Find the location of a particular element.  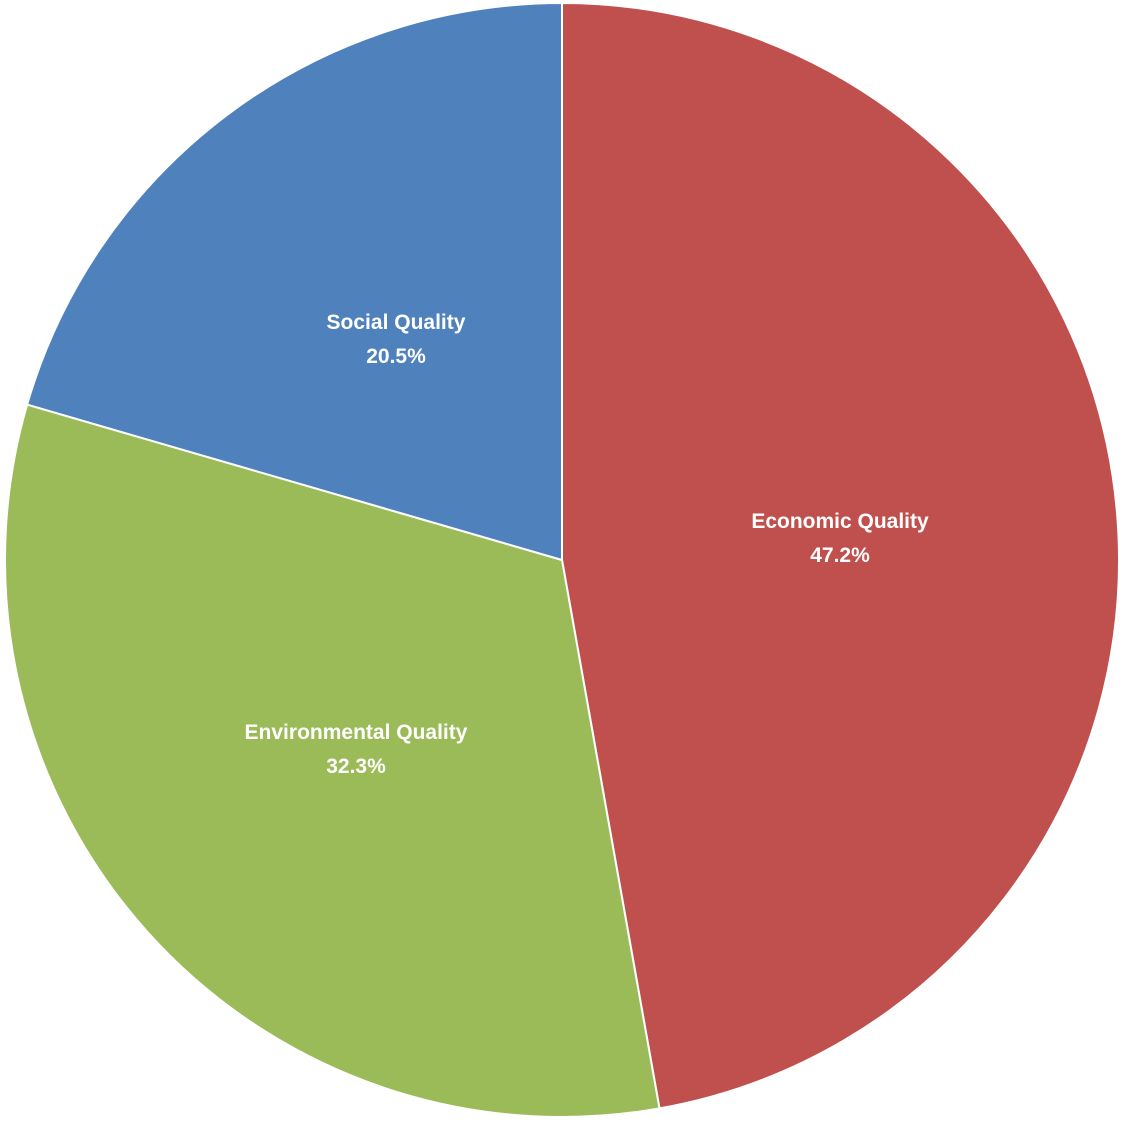

slice-value-environmental: 32.3% is located at coordinates (356, 766).